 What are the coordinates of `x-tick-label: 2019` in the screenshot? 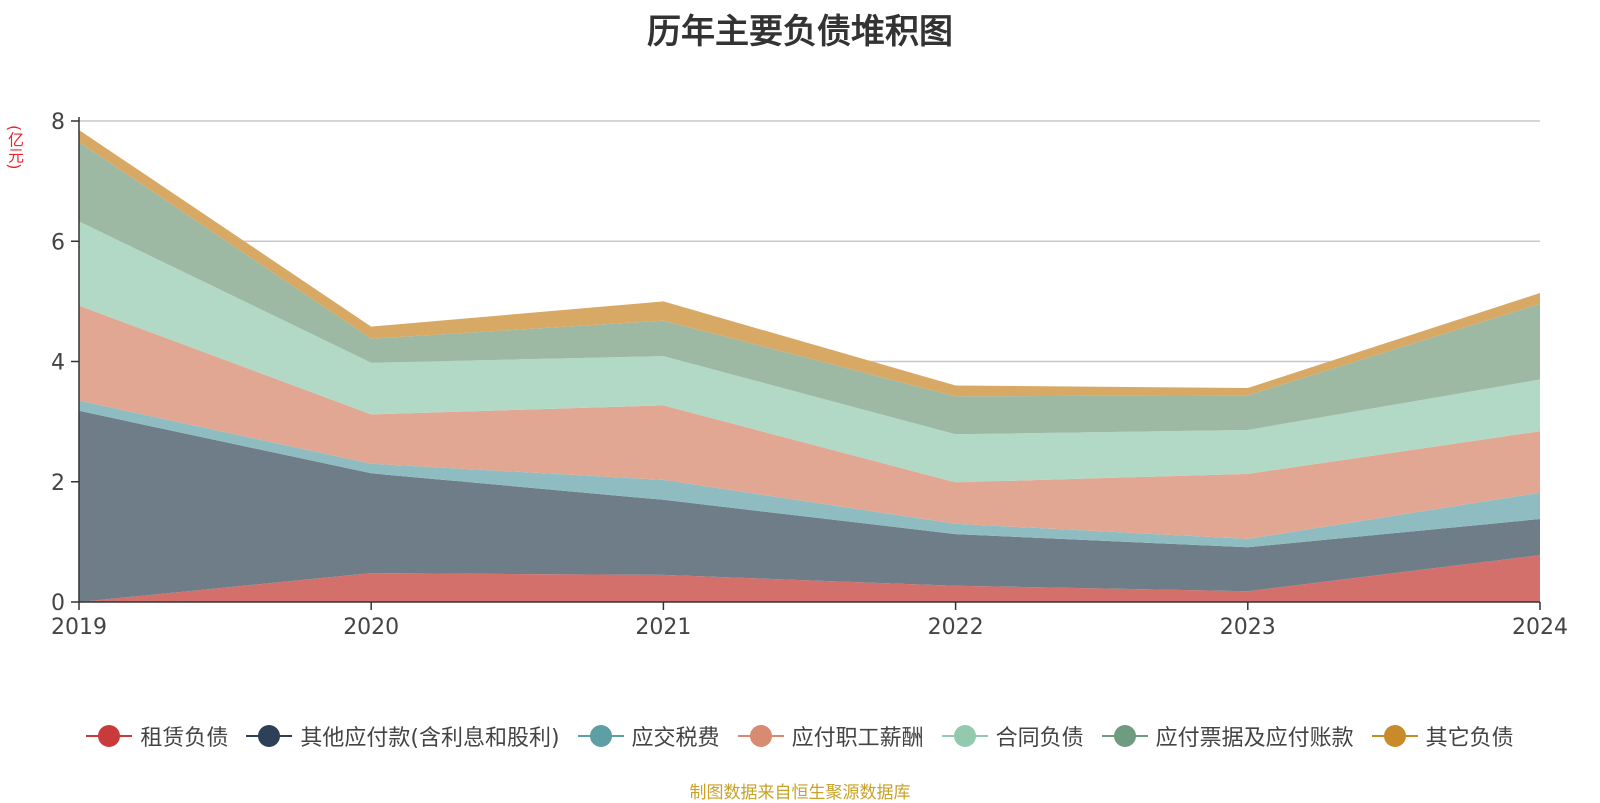 It's located at (79, 627).